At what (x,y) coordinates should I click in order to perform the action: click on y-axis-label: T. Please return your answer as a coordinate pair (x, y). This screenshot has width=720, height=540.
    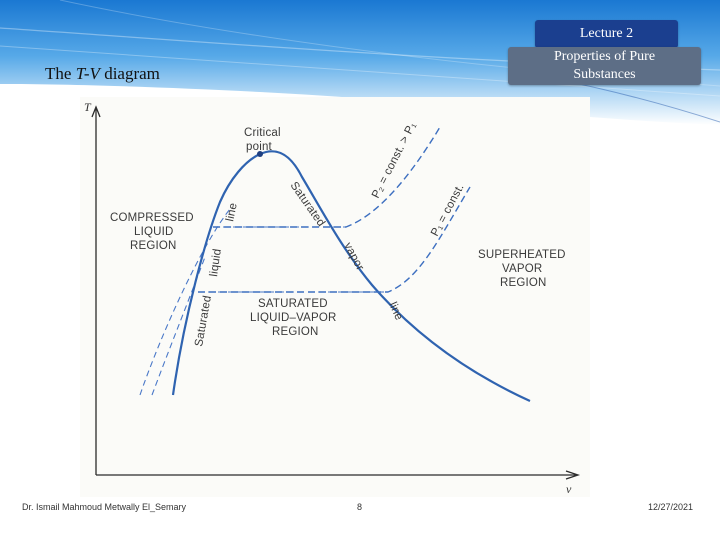
    Looking at the image, I should click on (88, 107).